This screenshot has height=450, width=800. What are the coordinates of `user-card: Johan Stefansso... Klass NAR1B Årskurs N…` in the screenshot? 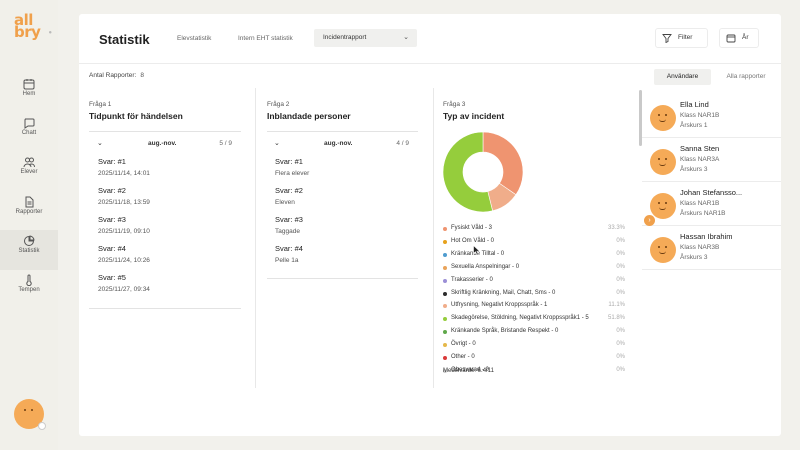 It's located at (711, 204).